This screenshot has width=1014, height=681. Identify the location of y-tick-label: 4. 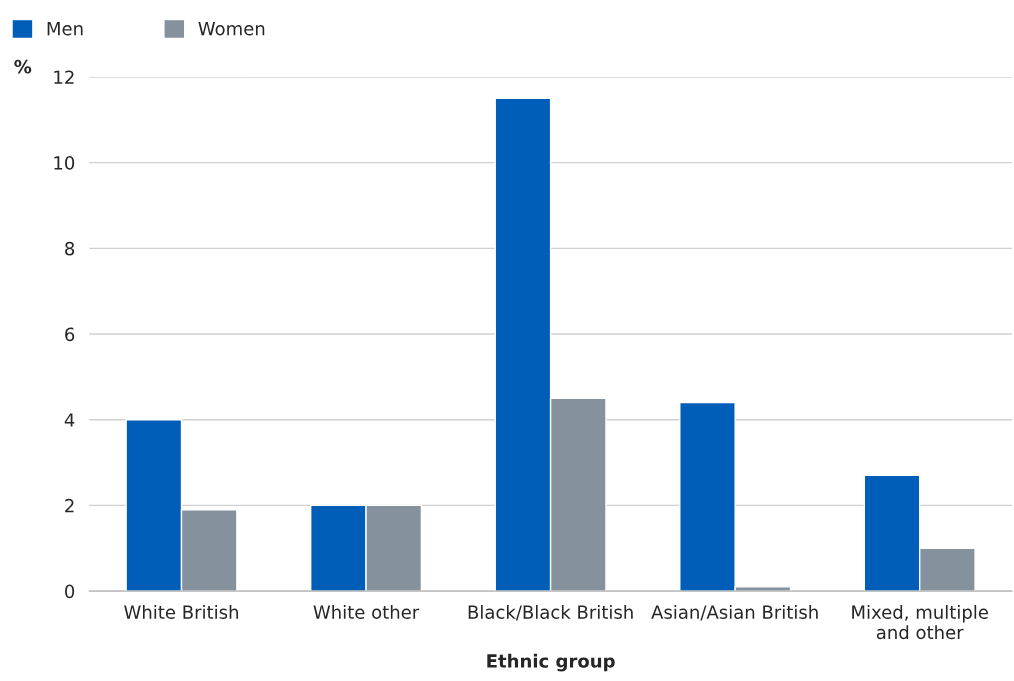
(69, 420).